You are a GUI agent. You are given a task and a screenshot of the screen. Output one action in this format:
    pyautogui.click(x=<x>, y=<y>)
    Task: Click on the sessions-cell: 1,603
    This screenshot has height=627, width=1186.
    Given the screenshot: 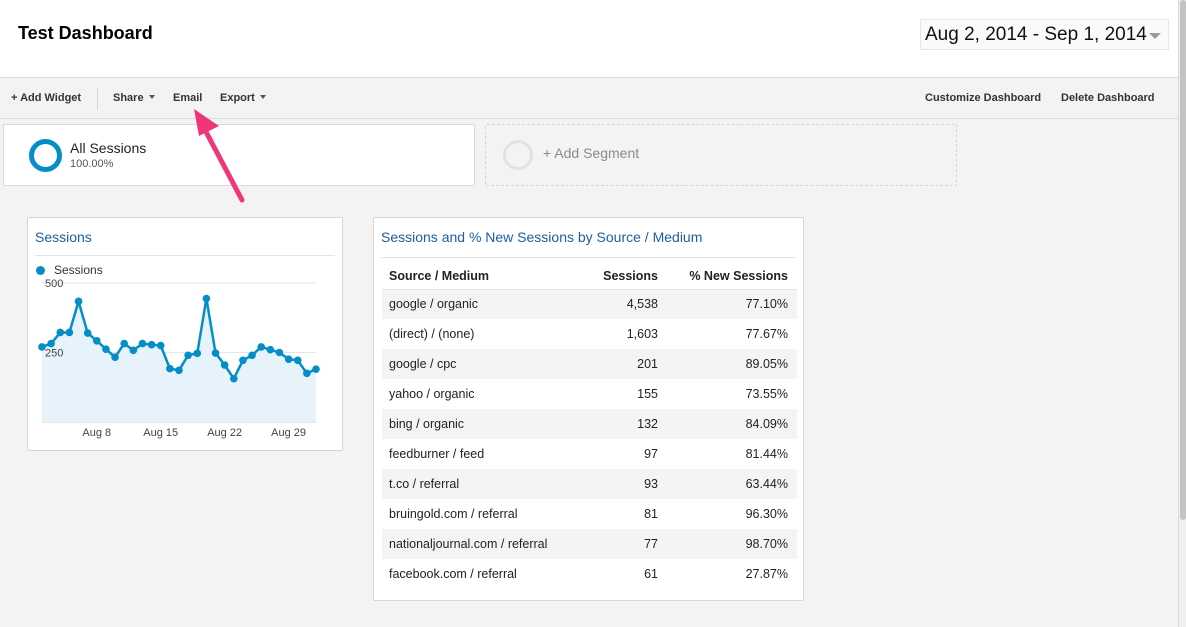 What is the action you would take?
    pyautogui.click(x=642, y=334)
    